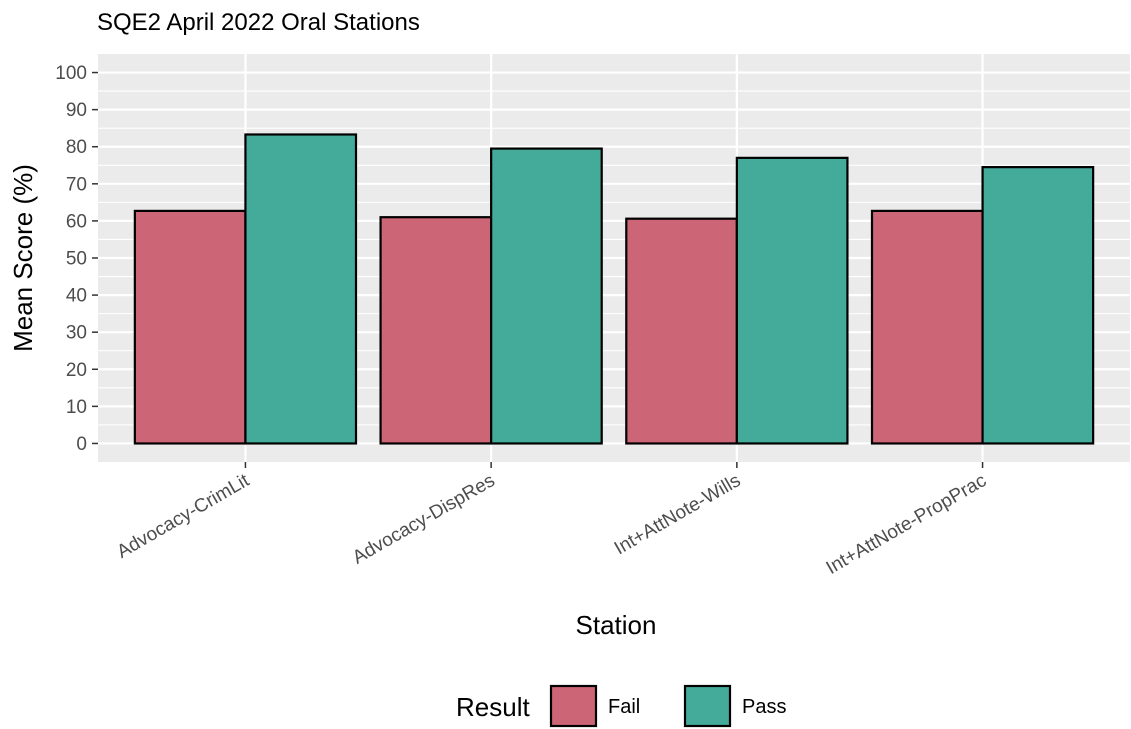 The height and width of the screenshot is (729, 1131). I want to click on y-tick-label: 90, so click(76, 110).